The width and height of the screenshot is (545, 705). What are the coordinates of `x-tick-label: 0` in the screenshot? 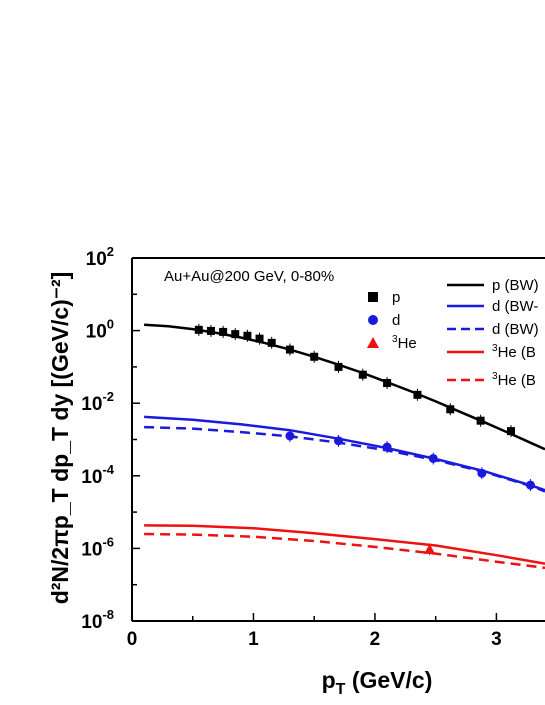 It's located at (132, 639).